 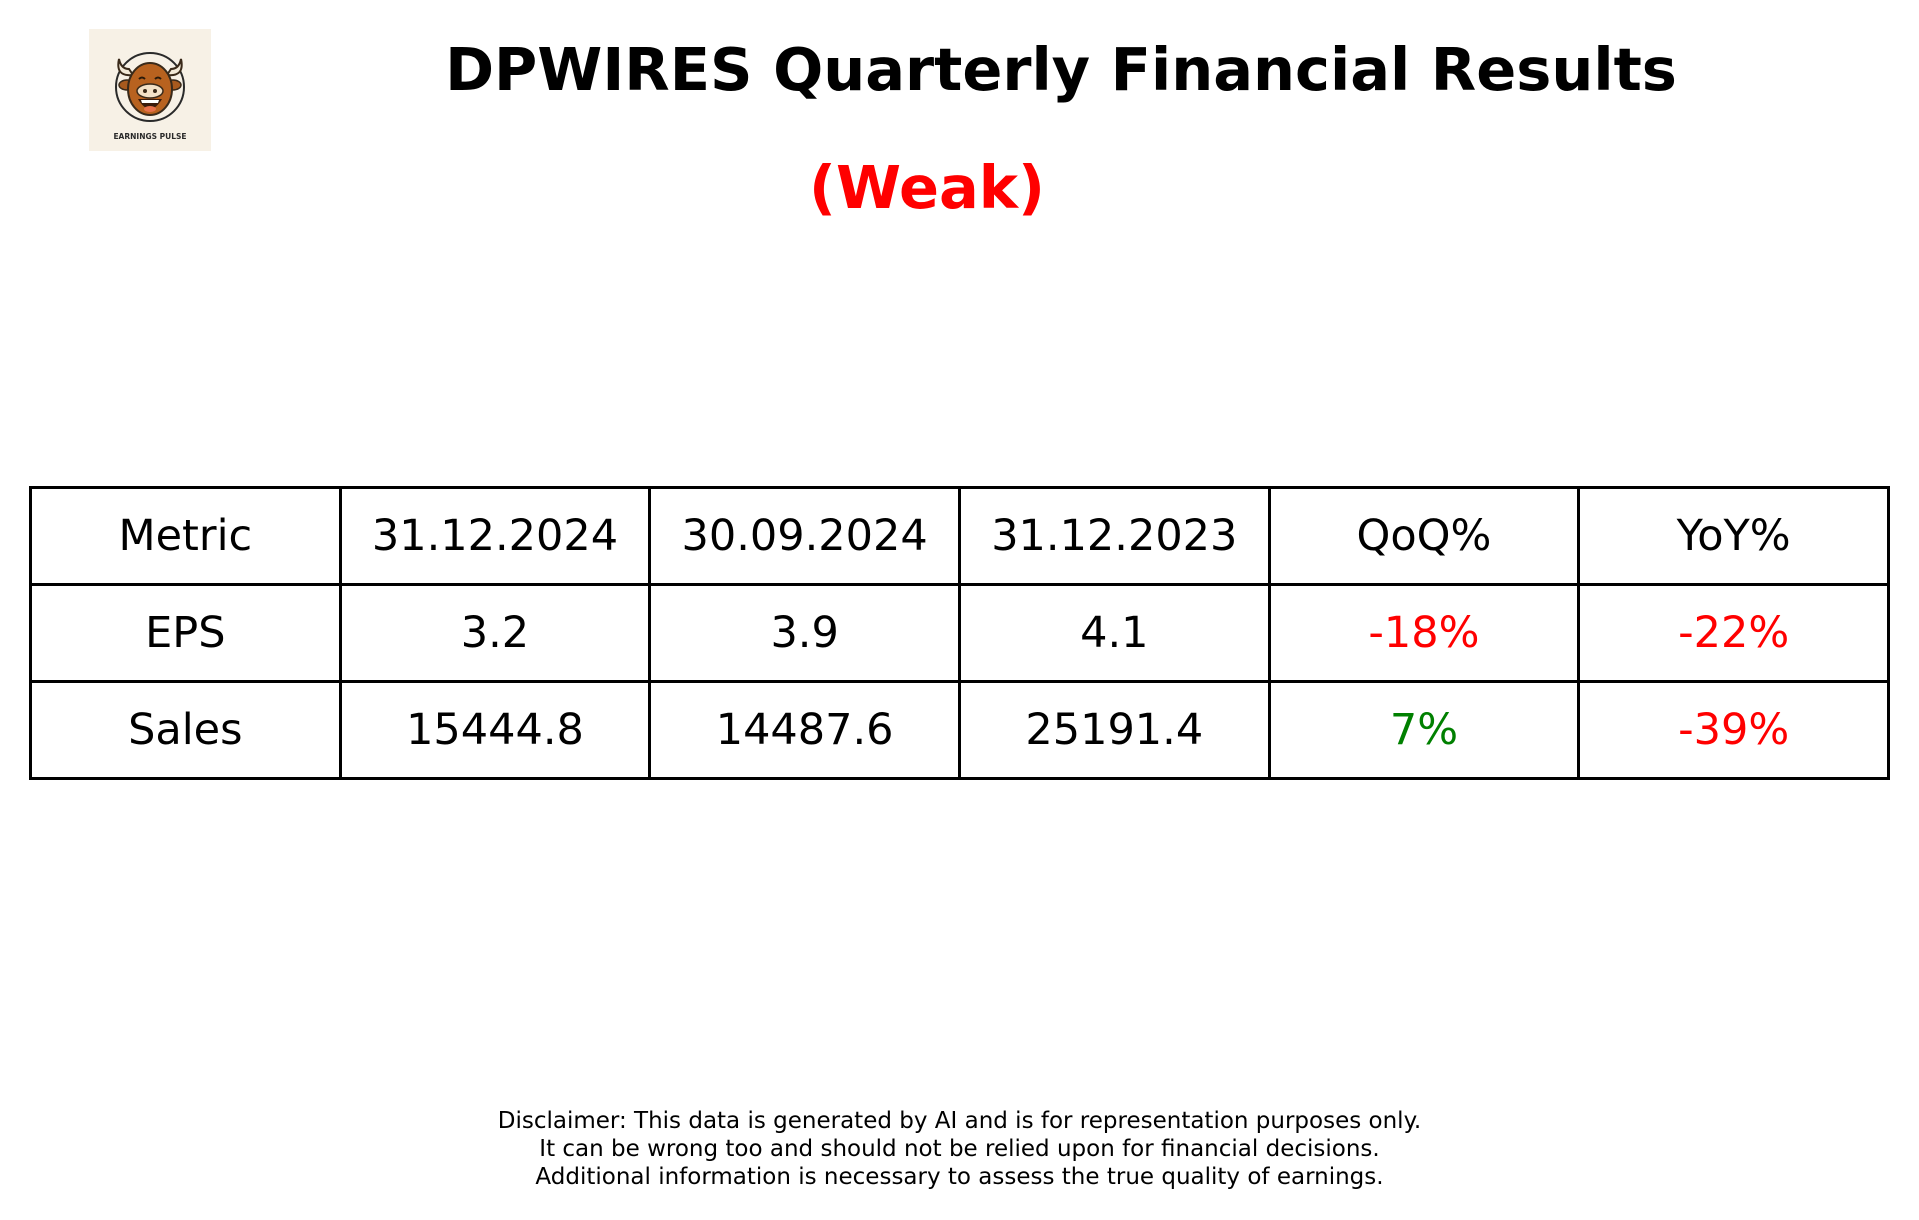 What do you see at coordinates (1424, 536) in the screenshot?
I see `column-header: QoQ%` at bounding box center [1424, 536].